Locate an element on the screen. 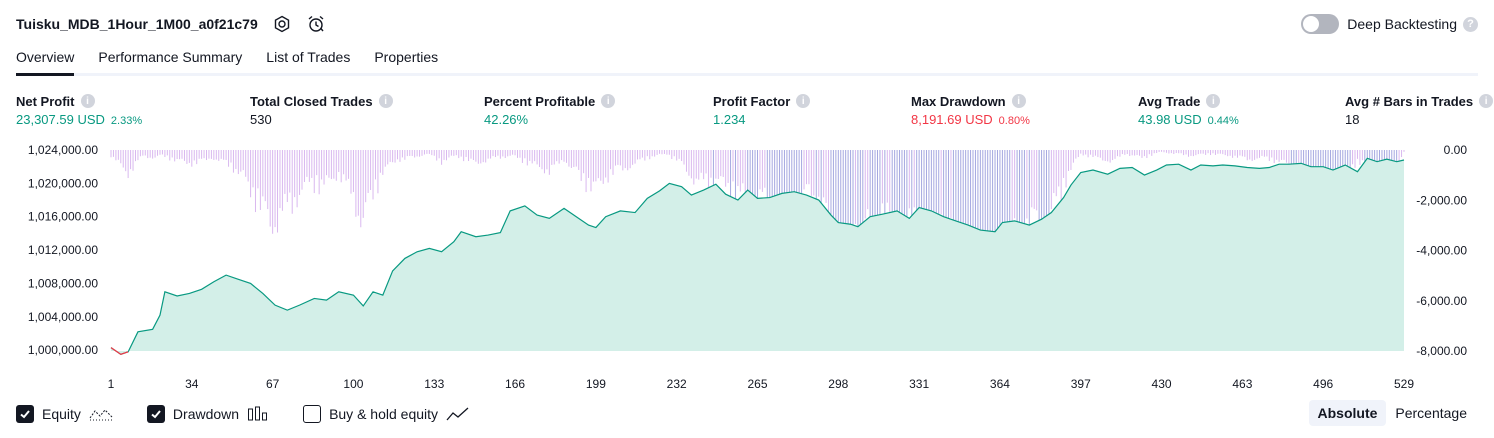 This screenshot has width=1494, height=438. tab-list-of-trades: List of Trades is located at coordinates (308, 57).